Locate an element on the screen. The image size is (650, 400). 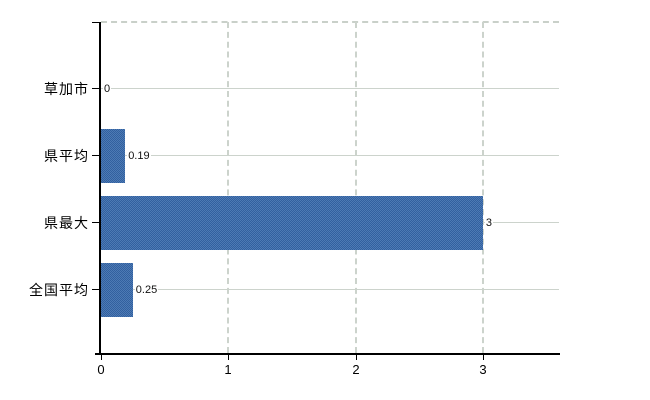
value-label: 3 is located at coordinates (489, 223).